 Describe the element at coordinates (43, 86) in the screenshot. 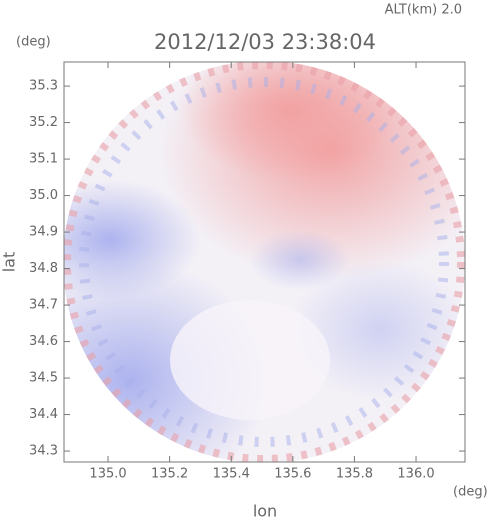

I see `y-tick-label: 35.3` at that location.